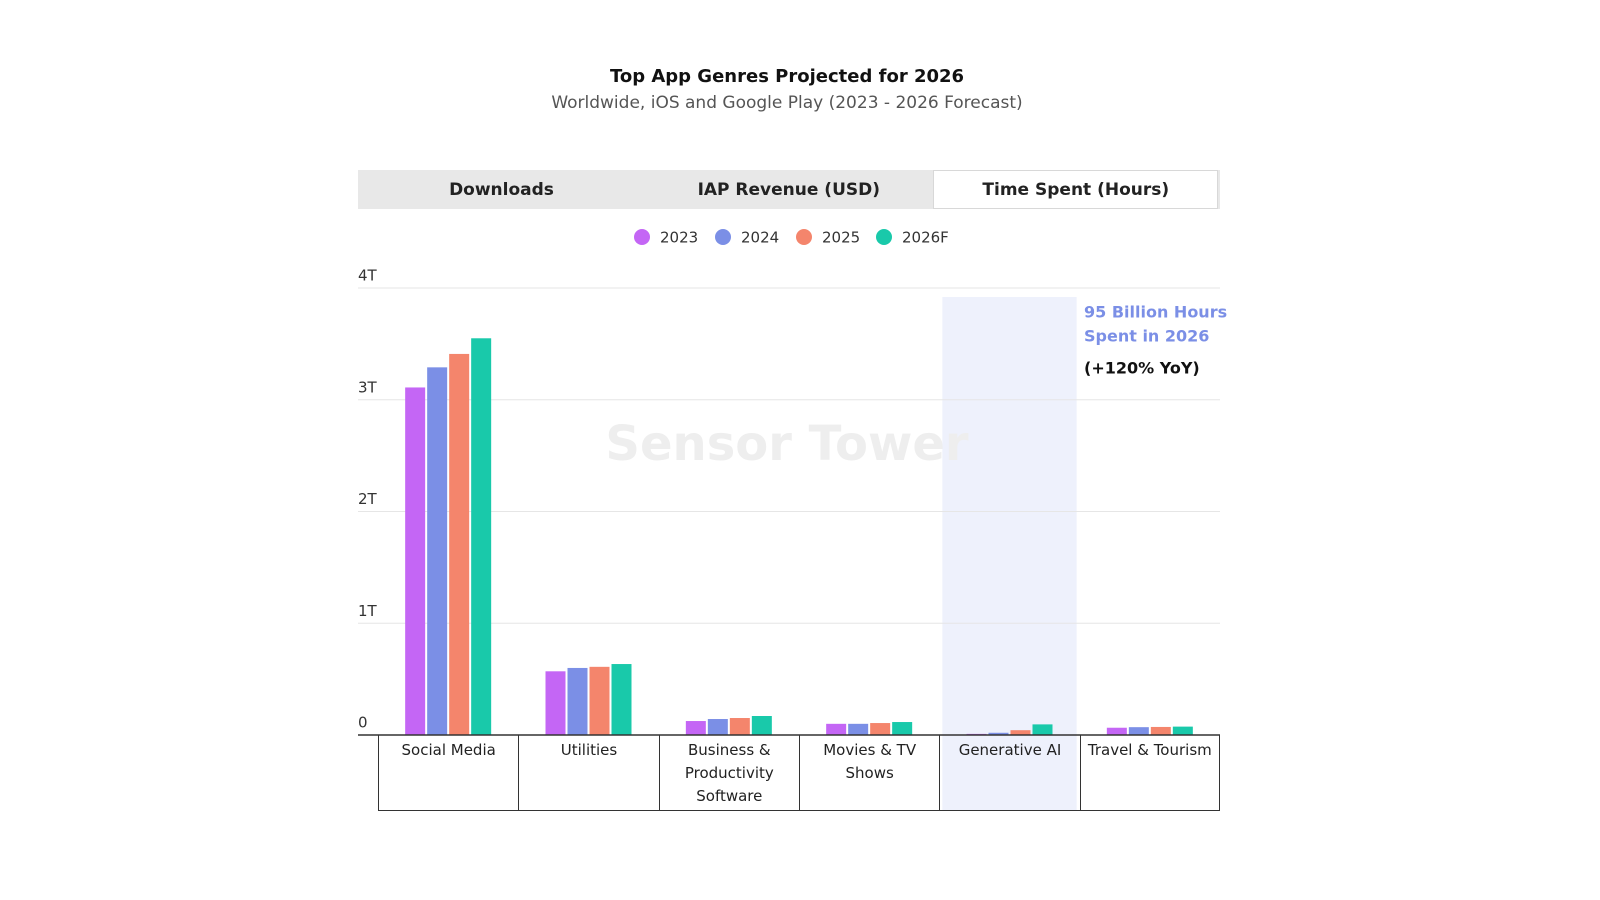  Describe the element at coordinates (1155, 312) in the screenshot. I see `annotation: 95 Billion Hours` at that location.